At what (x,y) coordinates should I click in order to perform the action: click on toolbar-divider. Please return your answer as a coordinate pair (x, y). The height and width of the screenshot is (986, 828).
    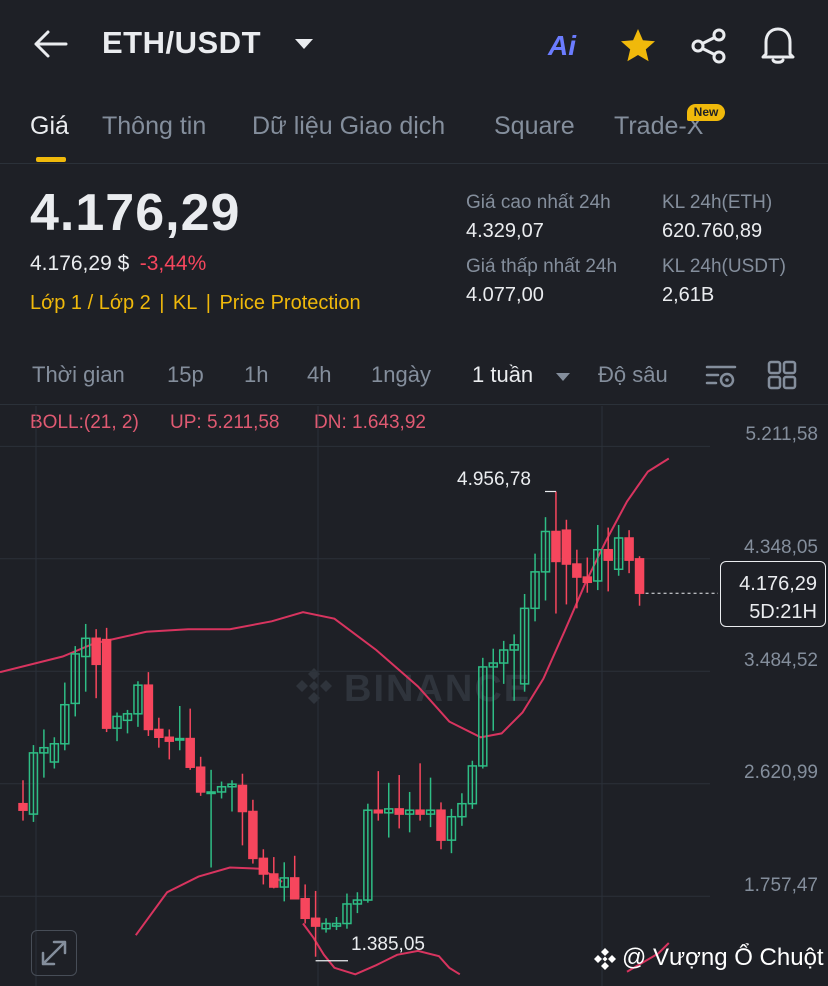
    Looking at the image, I should click on (414, 404).